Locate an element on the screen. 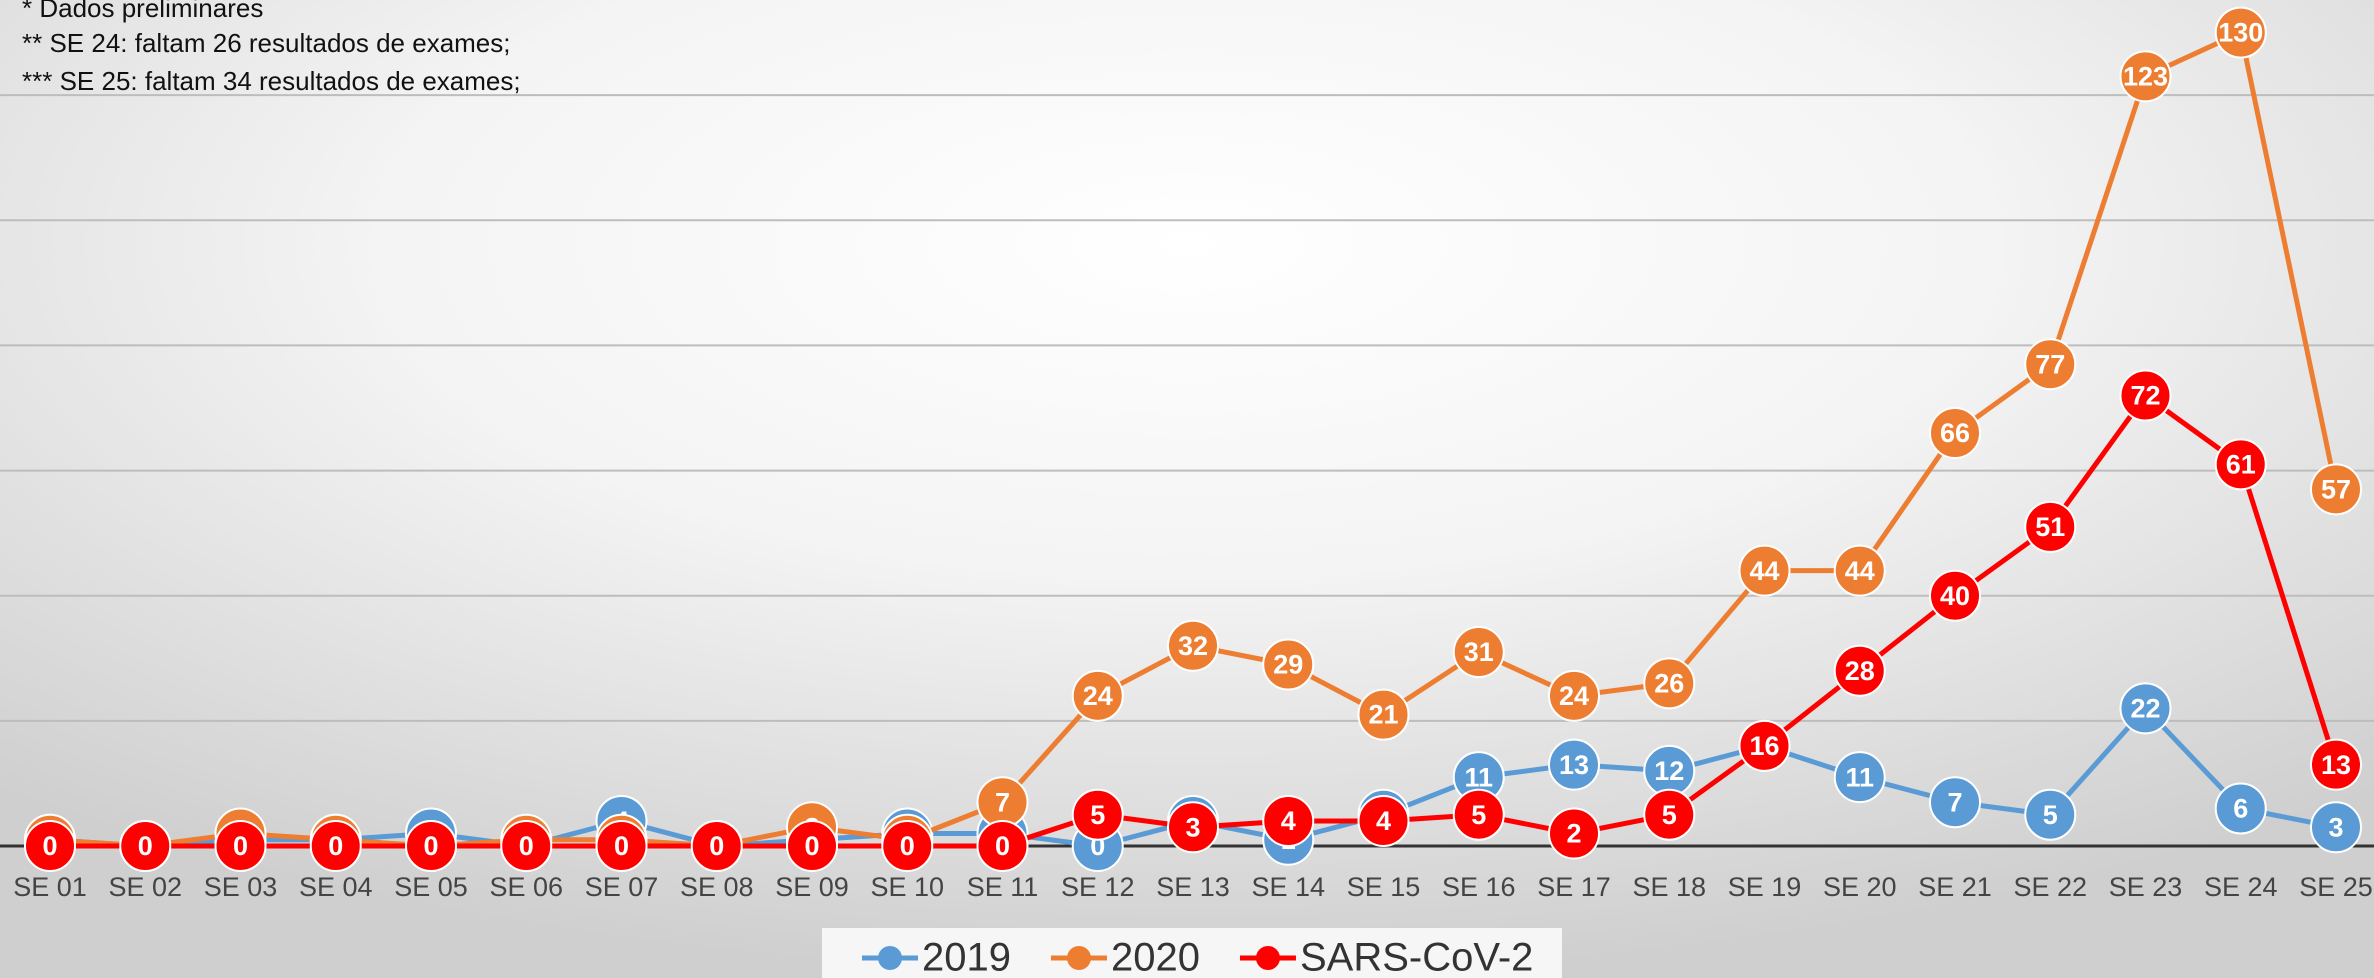 This screenshot has width=2374, height=978. data-label: 28 is located at coordinates (1860, 671).